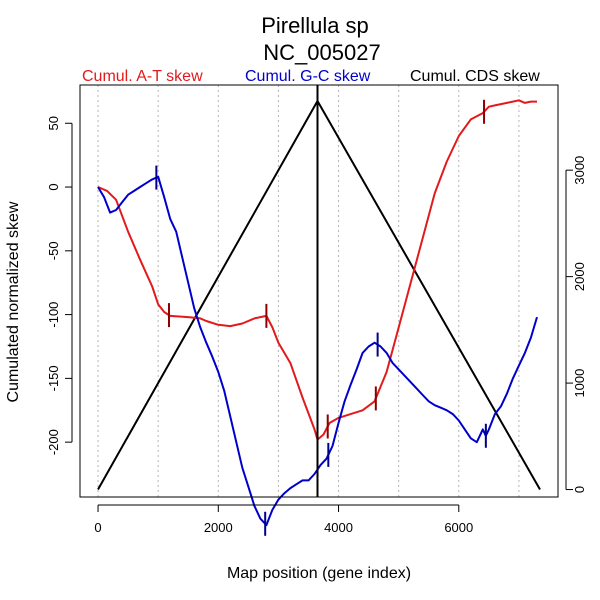  Describe the element at coordinates (97, 527) in the screenshot. I see `x-tick-label: 0` at that location.